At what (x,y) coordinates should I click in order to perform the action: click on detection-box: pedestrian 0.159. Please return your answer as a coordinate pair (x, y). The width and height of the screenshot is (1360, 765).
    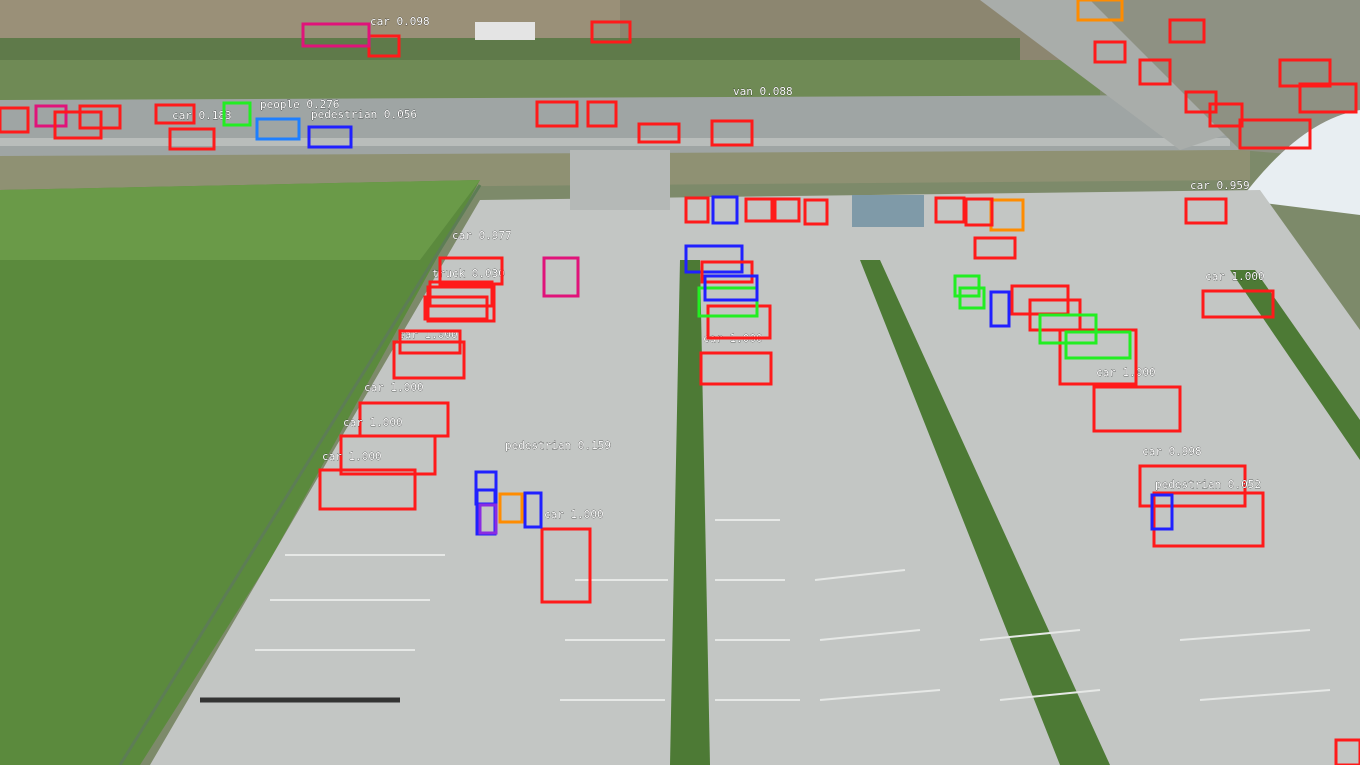
    Looking at the image, I should click on (558, 484).